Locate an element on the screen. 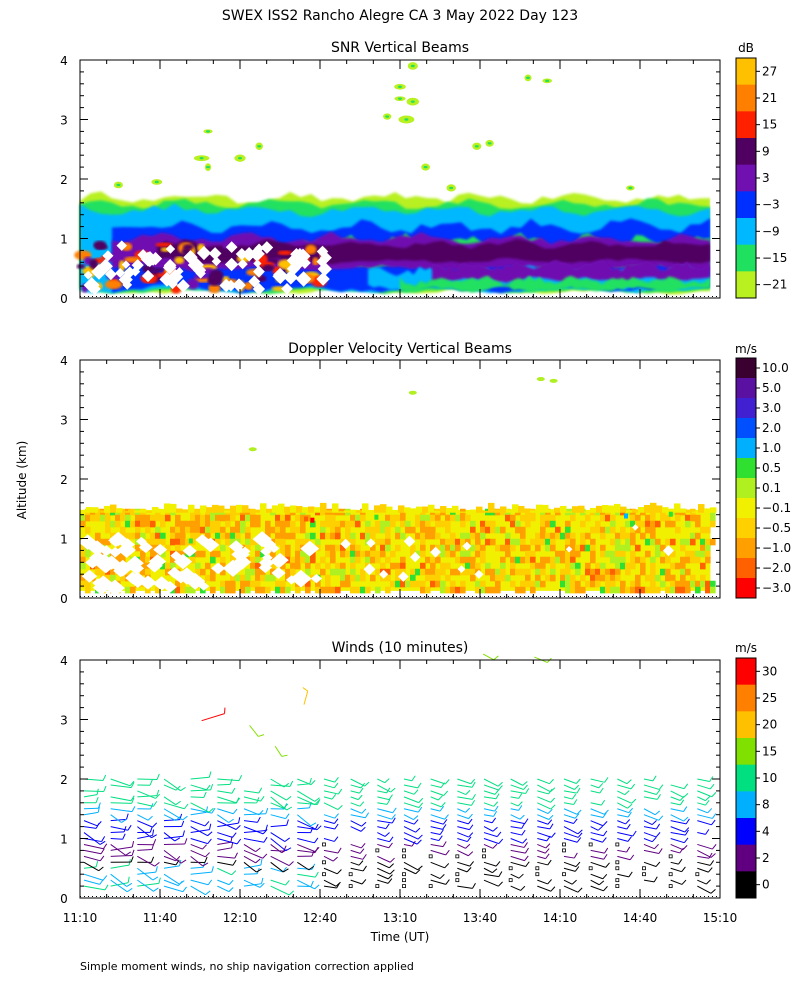 The width and height of the screenshot is (800, 1000). wind-xtick-label: 12:10 is located at coordinates (240, 918).